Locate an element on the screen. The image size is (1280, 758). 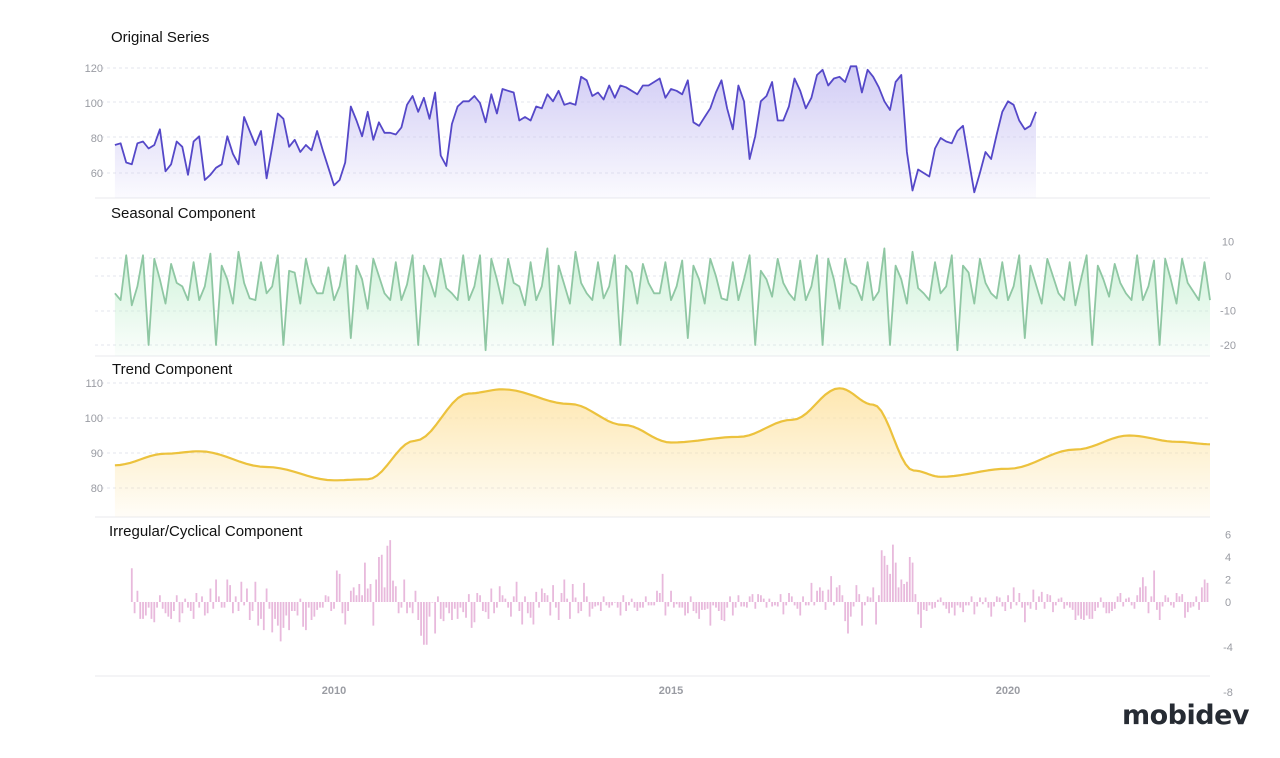
y-tick-label: -8 is located at coordinates (1228, 693).